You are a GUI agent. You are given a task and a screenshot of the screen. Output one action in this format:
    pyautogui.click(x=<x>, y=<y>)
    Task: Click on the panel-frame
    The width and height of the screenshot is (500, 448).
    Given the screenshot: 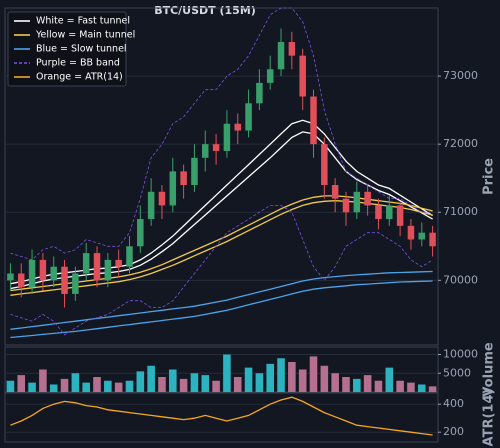 What is the action you would take?
    pyautogui.click(x=221, y=369)
    